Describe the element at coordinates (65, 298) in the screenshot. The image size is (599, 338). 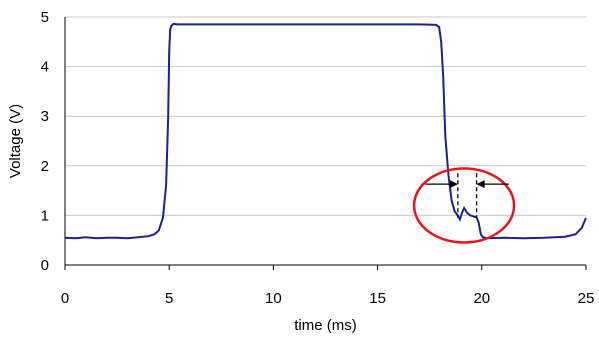
I see `x-tick-0: 0` at that location.